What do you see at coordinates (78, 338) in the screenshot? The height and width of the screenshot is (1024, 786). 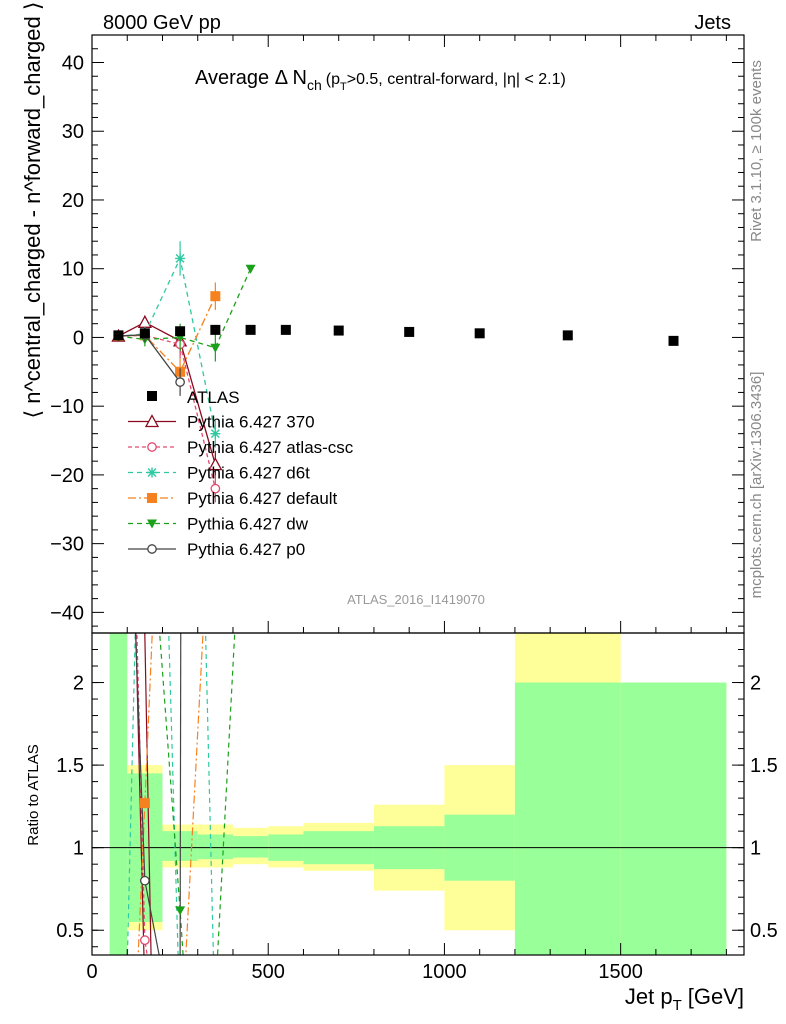 I see `y-tick-label: 0` at bounding box center [78, 338].